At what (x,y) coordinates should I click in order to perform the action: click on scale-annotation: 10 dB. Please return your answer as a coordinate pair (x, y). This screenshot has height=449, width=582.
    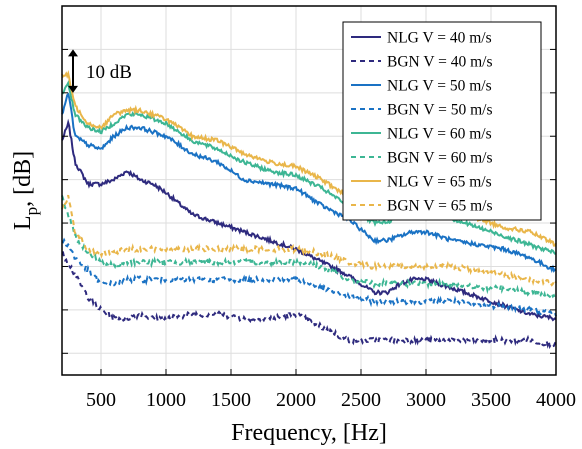
    Looking at the image, I should click on (100, 71).